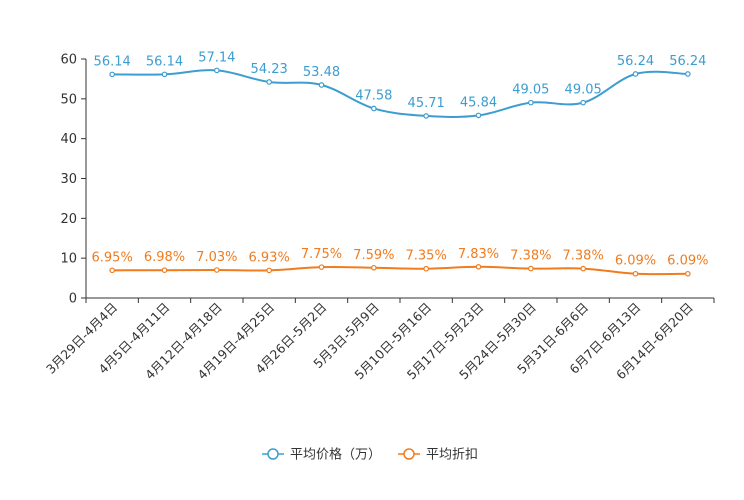 This screenshot has height=500, width=744. I want to click on data-label: 45.84, so click(478, 102).